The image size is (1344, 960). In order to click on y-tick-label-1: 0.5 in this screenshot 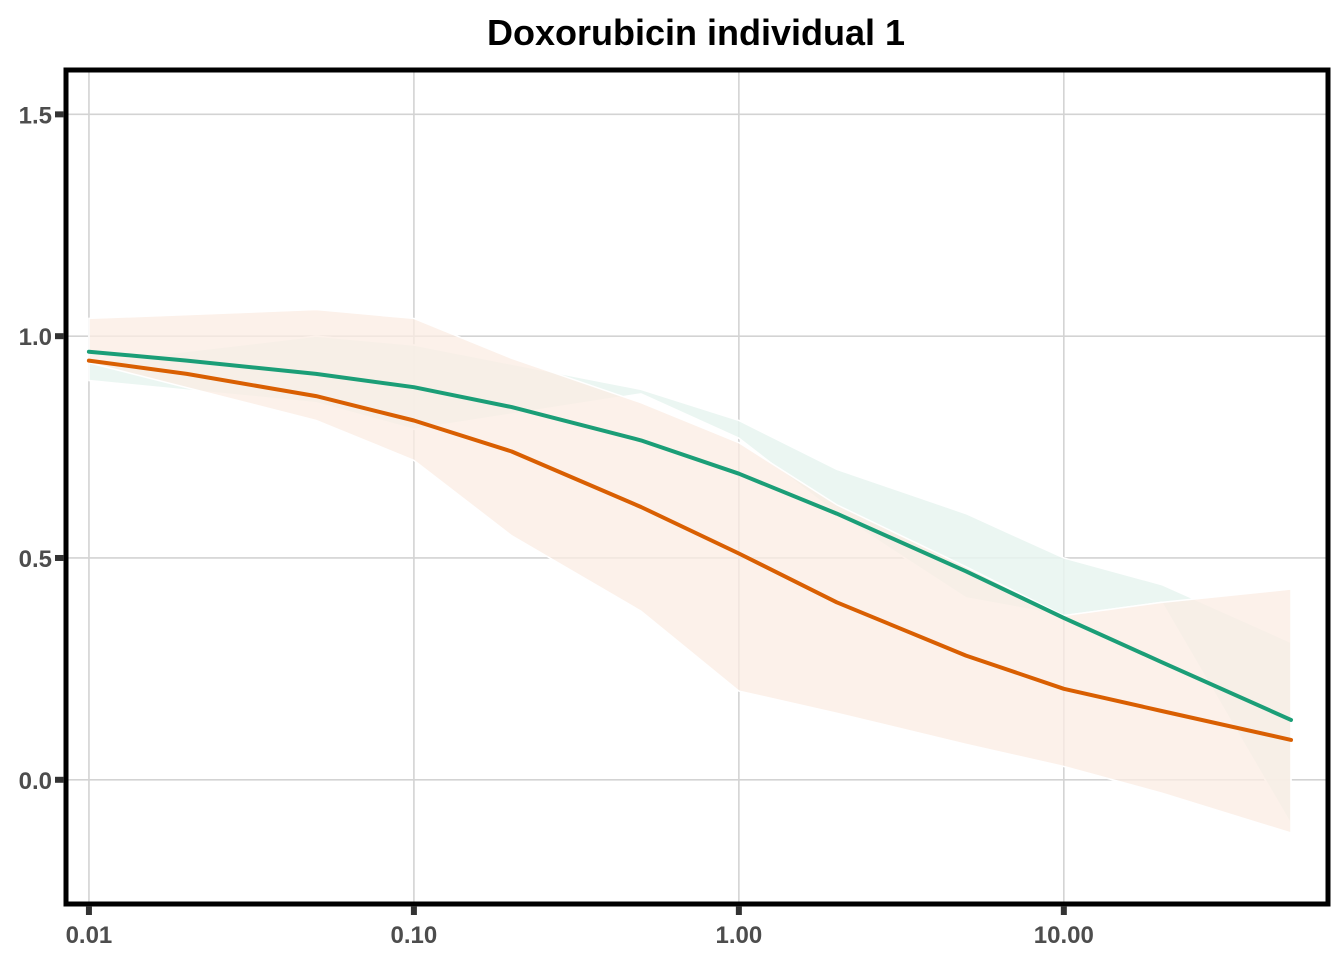, I will do `click(35, 559)`.